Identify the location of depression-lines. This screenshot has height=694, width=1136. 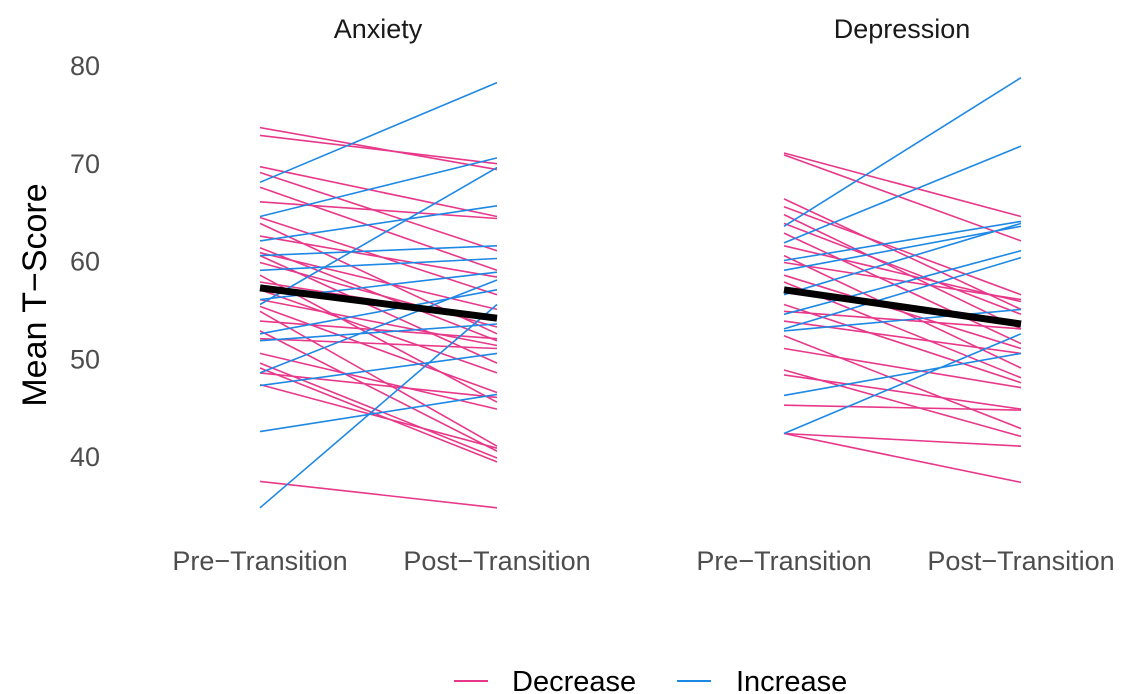
(902, 280).